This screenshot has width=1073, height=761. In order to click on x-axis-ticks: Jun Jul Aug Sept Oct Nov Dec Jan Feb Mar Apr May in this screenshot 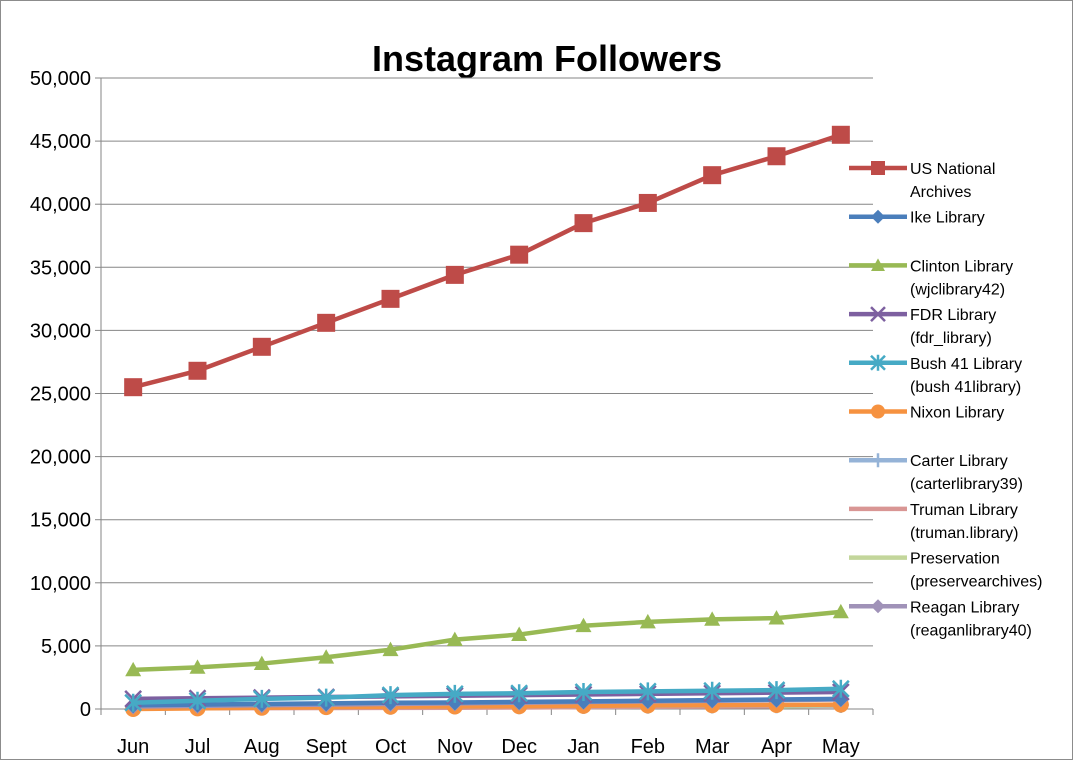, I will do `click(487, 733)`.